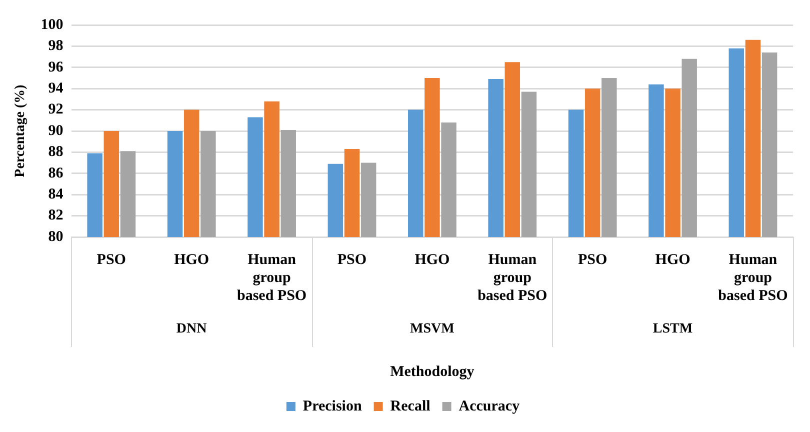  What do you see at coordinates (56, 236) in the screenshot?
I see `y-tick-label: 80` at bounding box center [56, 236].